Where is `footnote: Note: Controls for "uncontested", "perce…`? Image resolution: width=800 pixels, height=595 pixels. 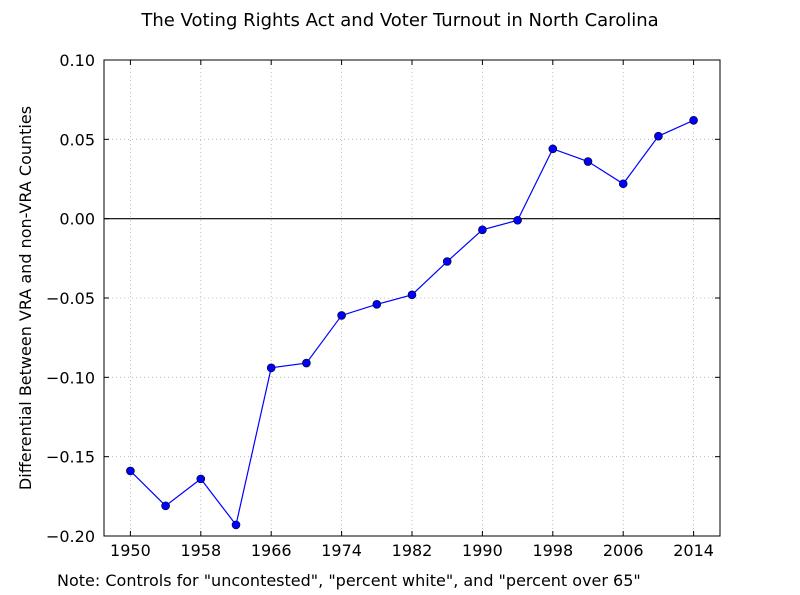
footnote: Note: Controls for "uncontested", "perce… is located at coordinates (349, 580).